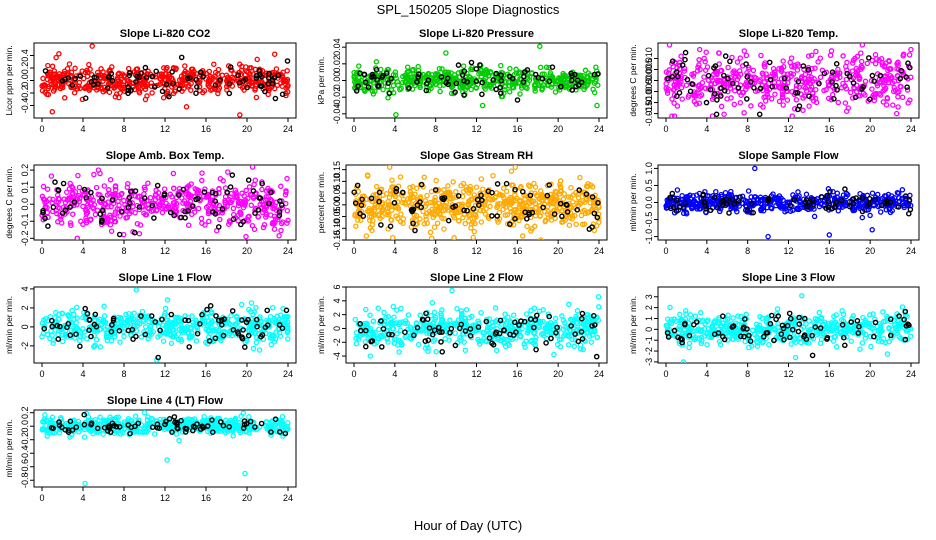  What do you see at coordinates (476, 251) in the screenshot?
I see `x-tick-label: 12` at bounding box center [476, 251].